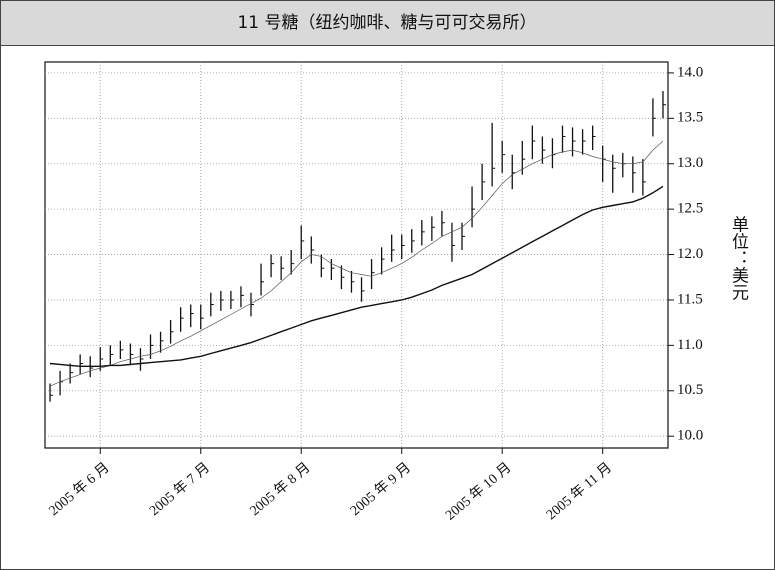 This screenshot has height=570, width=775. I want to click on y-tick-label: 14.0, so click(690, 72).